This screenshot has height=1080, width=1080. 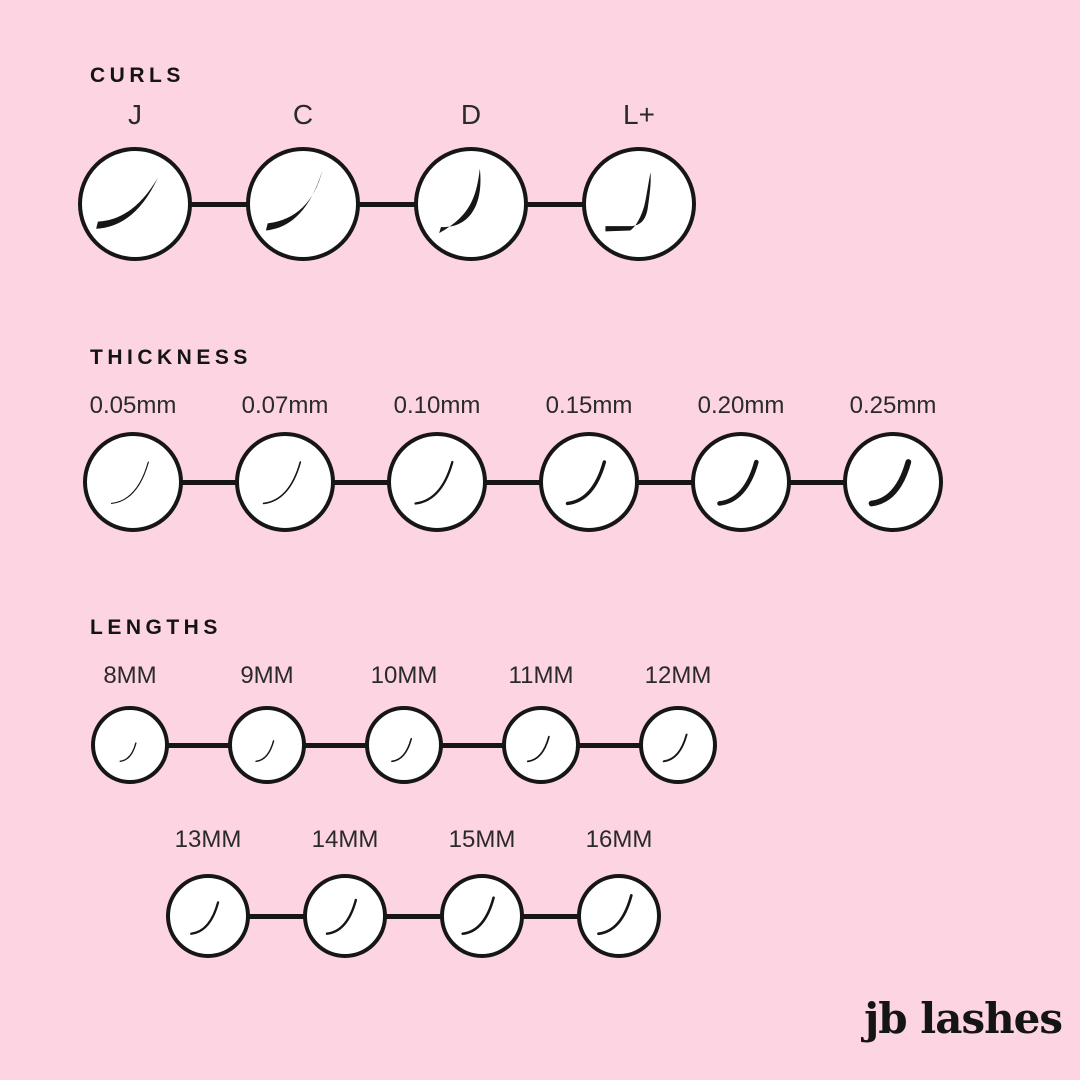 I want to click on lash-length-12-icon, so click(x=675, y=748).